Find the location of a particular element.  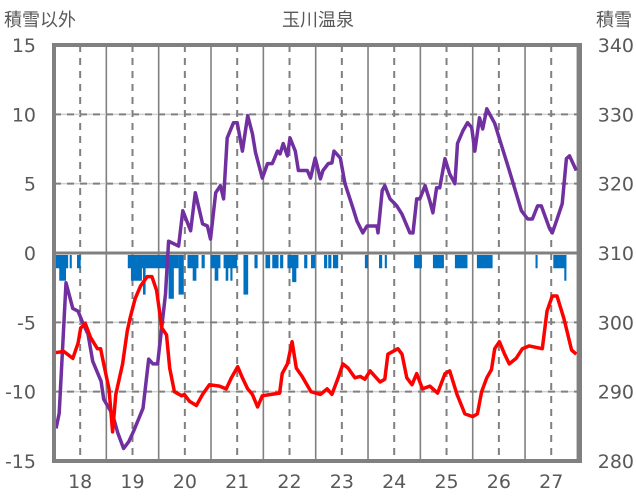

y-right-tick-label: 320 is located at coordinates (616, 185).